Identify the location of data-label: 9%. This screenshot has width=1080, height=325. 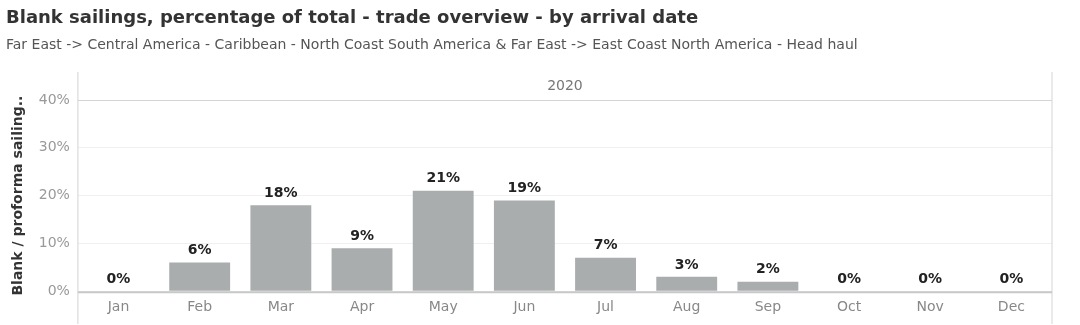
(362, 234).